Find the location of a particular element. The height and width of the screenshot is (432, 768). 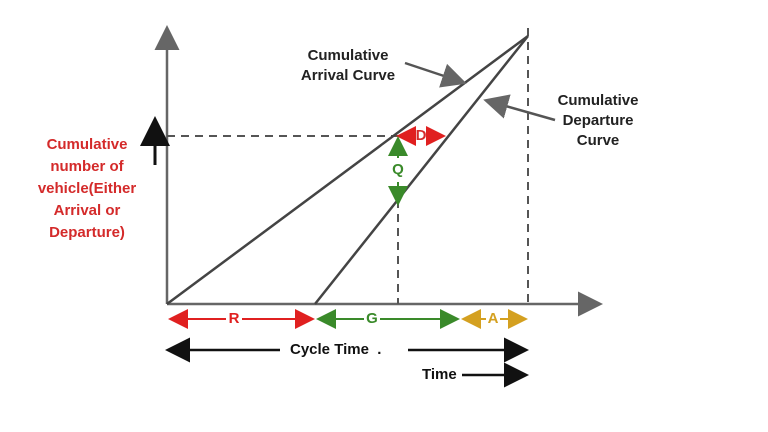

a-label: A is located at coordinates (493, 319).